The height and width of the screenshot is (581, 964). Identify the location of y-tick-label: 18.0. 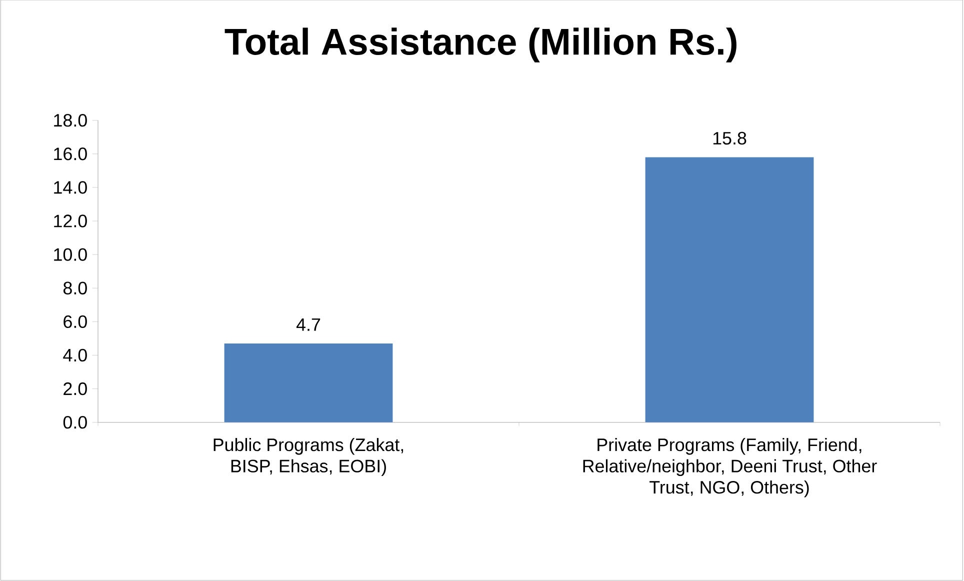
(70, 120).